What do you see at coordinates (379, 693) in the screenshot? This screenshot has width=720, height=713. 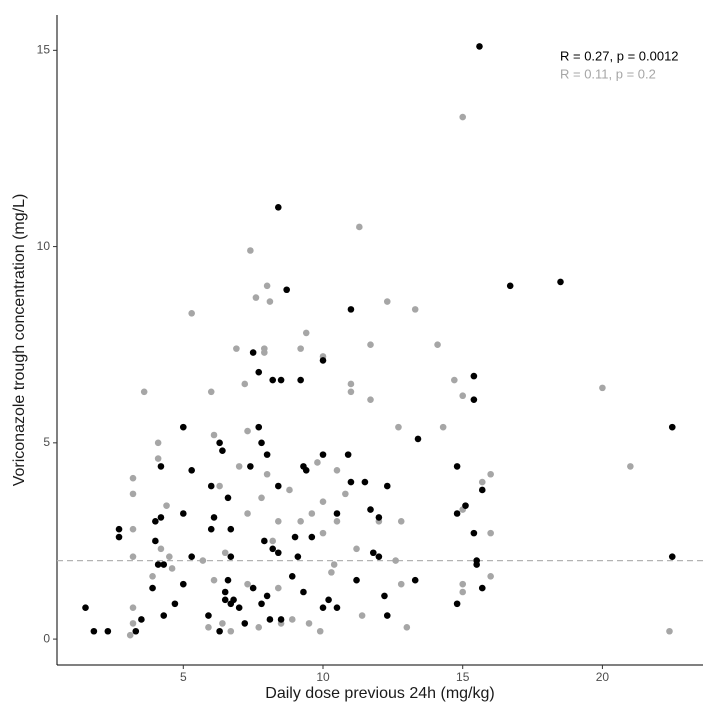 I see `x-axis-title: Daily dose previous 24h (mg/kg)` at bounding box center [379, 693].